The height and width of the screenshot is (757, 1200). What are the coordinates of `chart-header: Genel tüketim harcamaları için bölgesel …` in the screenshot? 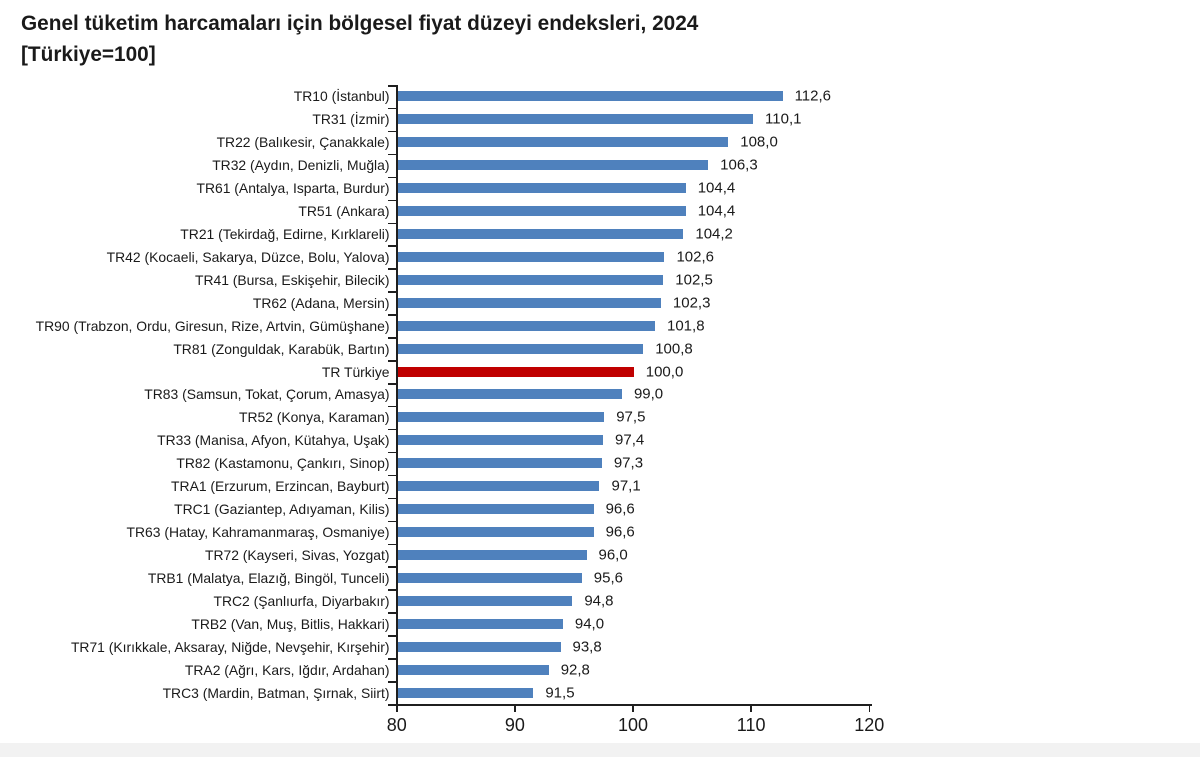 It's located at (359, 39).